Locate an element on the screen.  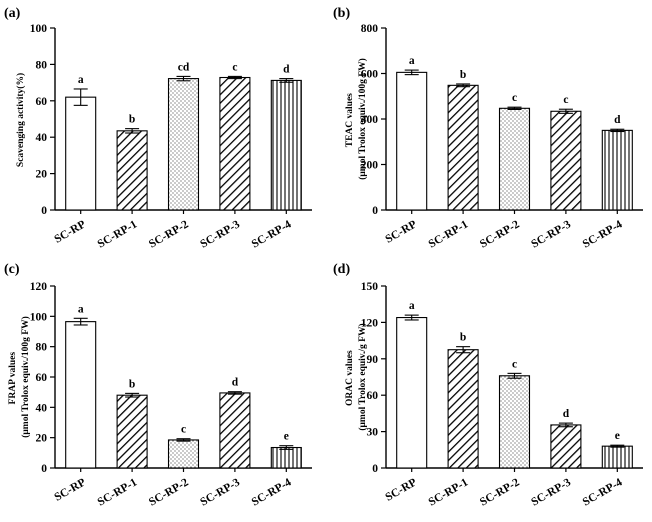
panel-label: (b) is located at coordinates (341, 13).